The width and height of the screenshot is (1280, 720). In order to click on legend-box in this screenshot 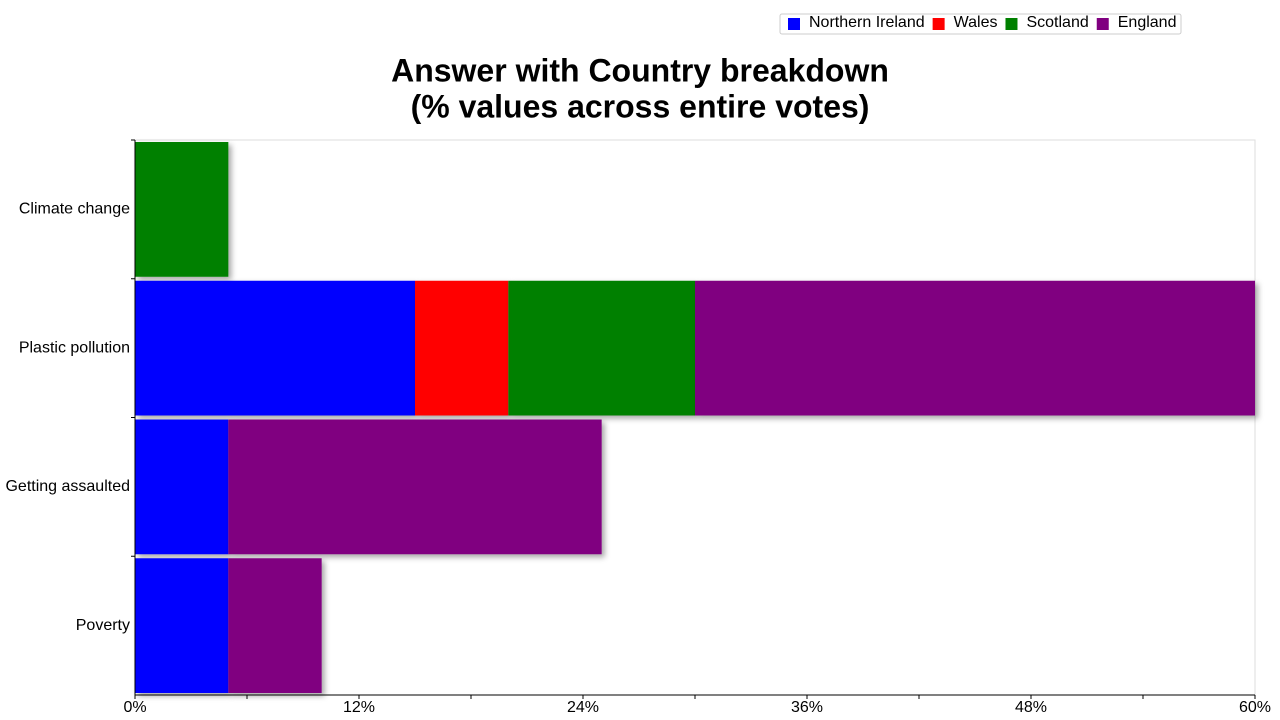, I will do `click(980, 24)`.